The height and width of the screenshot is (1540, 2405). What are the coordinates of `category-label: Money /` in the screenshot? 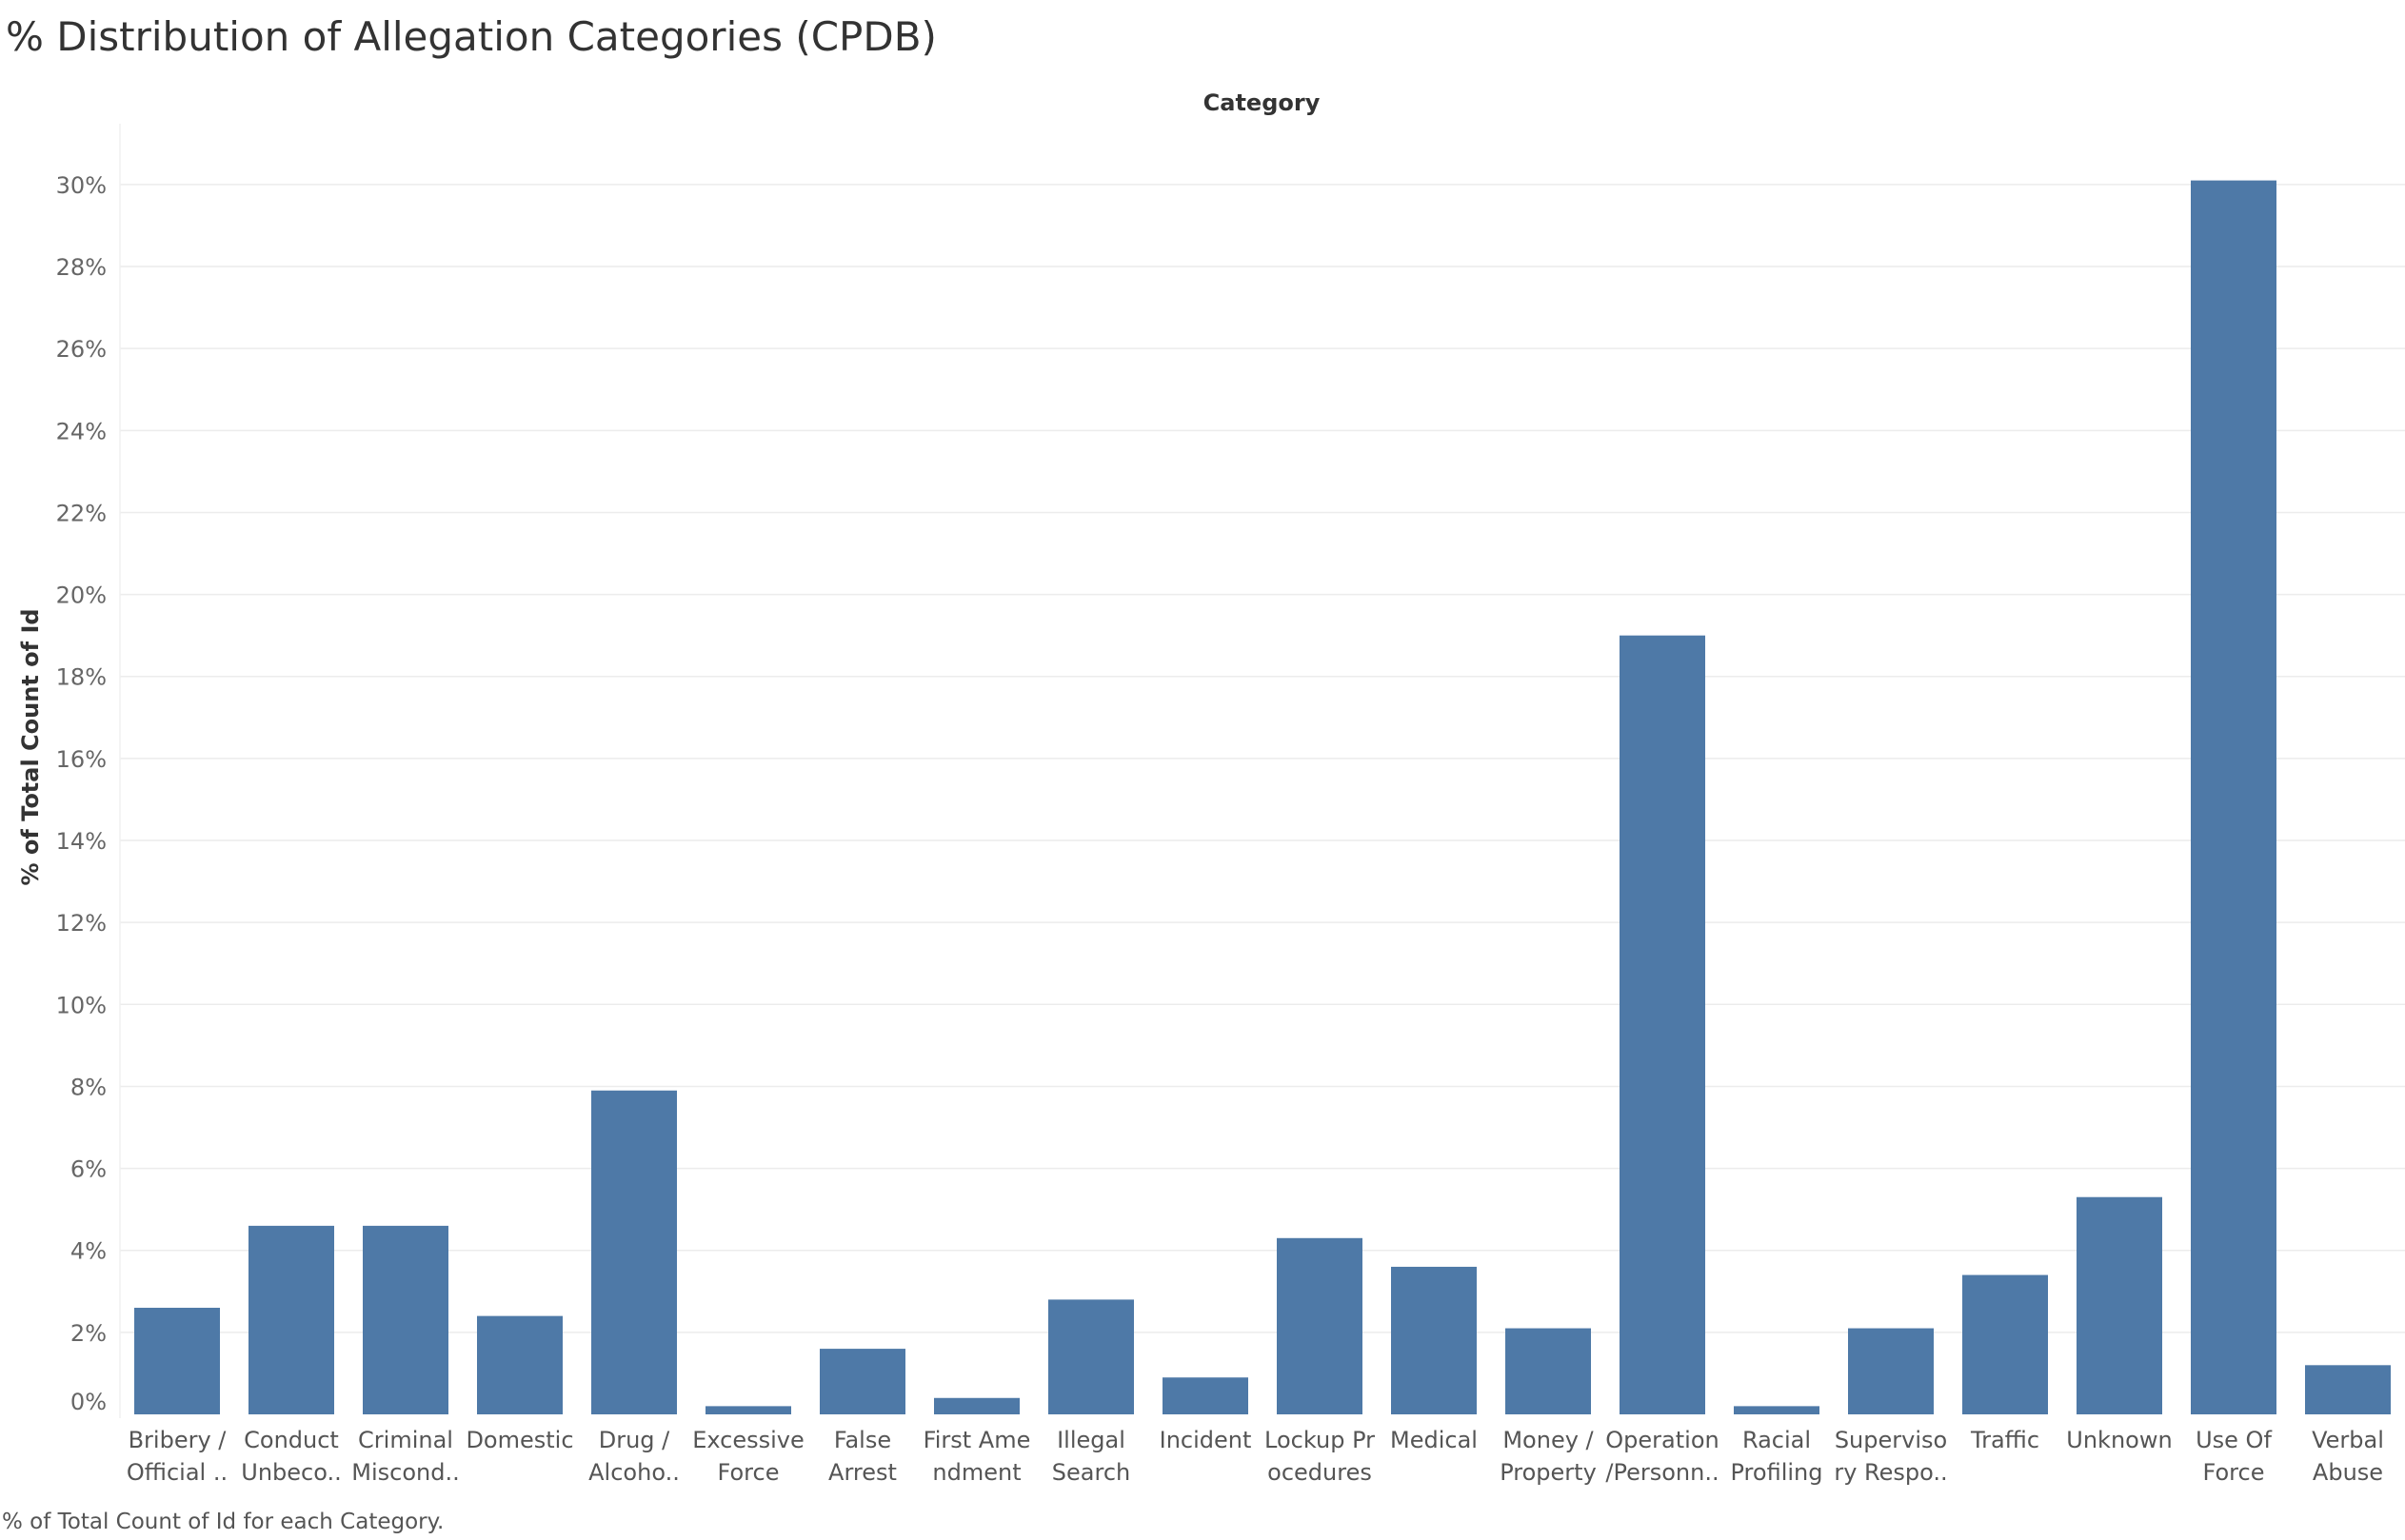 It's located at (1548, 1440).